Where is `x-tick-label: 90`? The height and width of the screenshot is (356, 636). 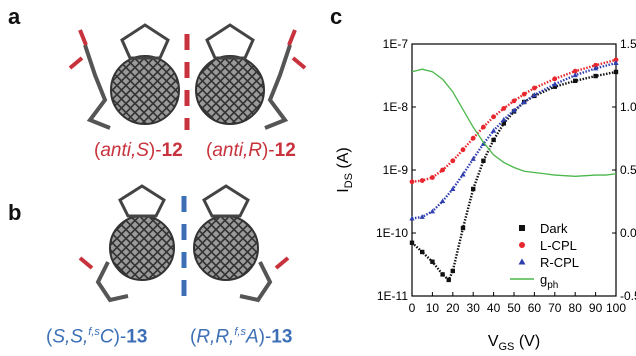 x-tick-label: 90 is located at coordinates (596, 308).